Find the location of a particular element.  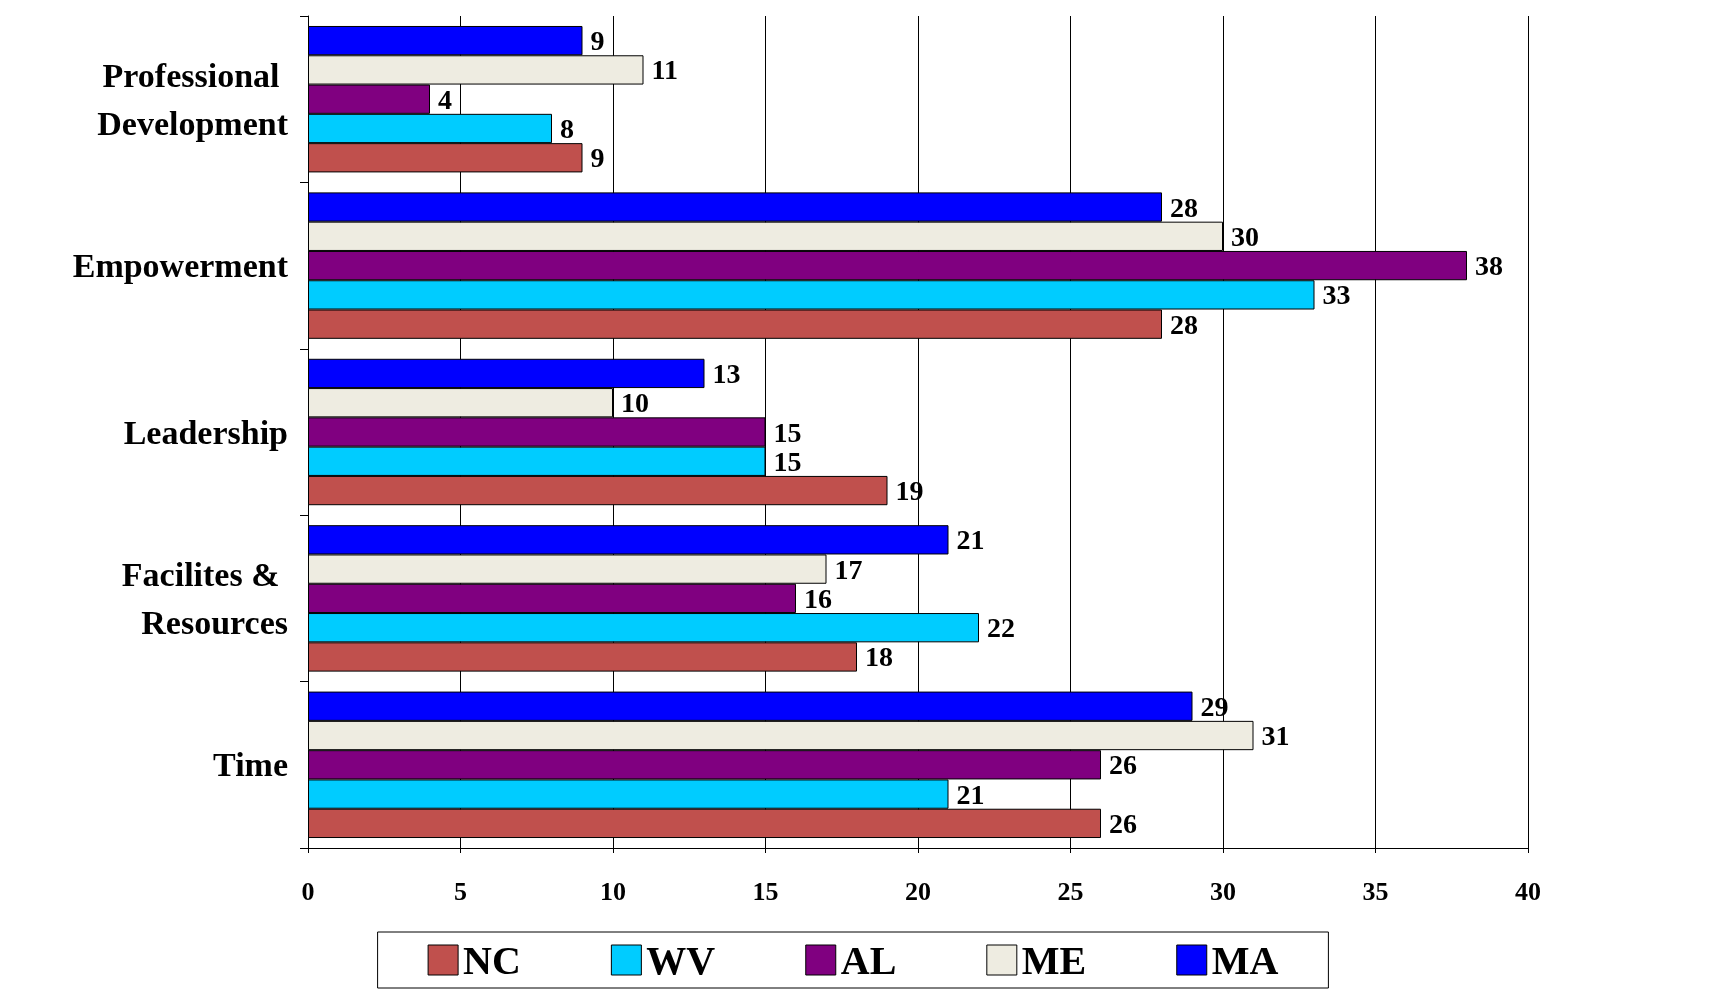

legend-label: AL is located at coordinates (868, 960).